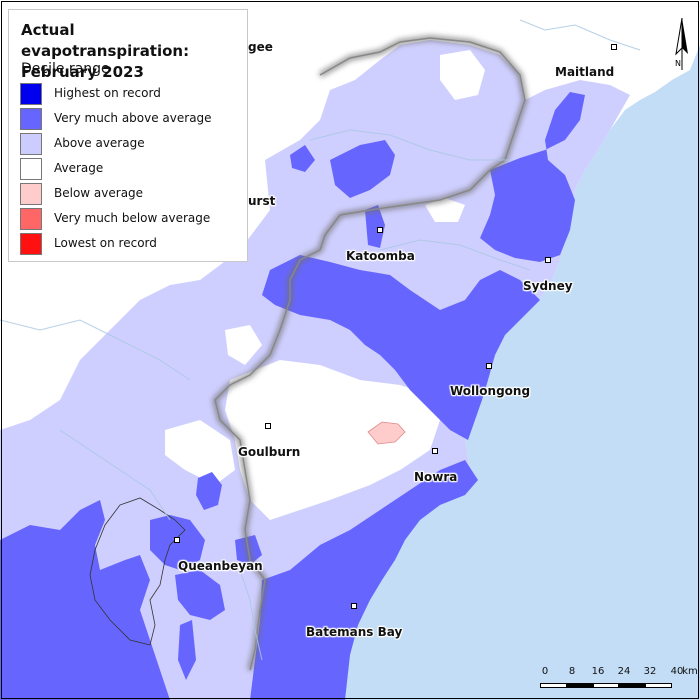  I want to click on wollongong-marker, so click(489, 366).